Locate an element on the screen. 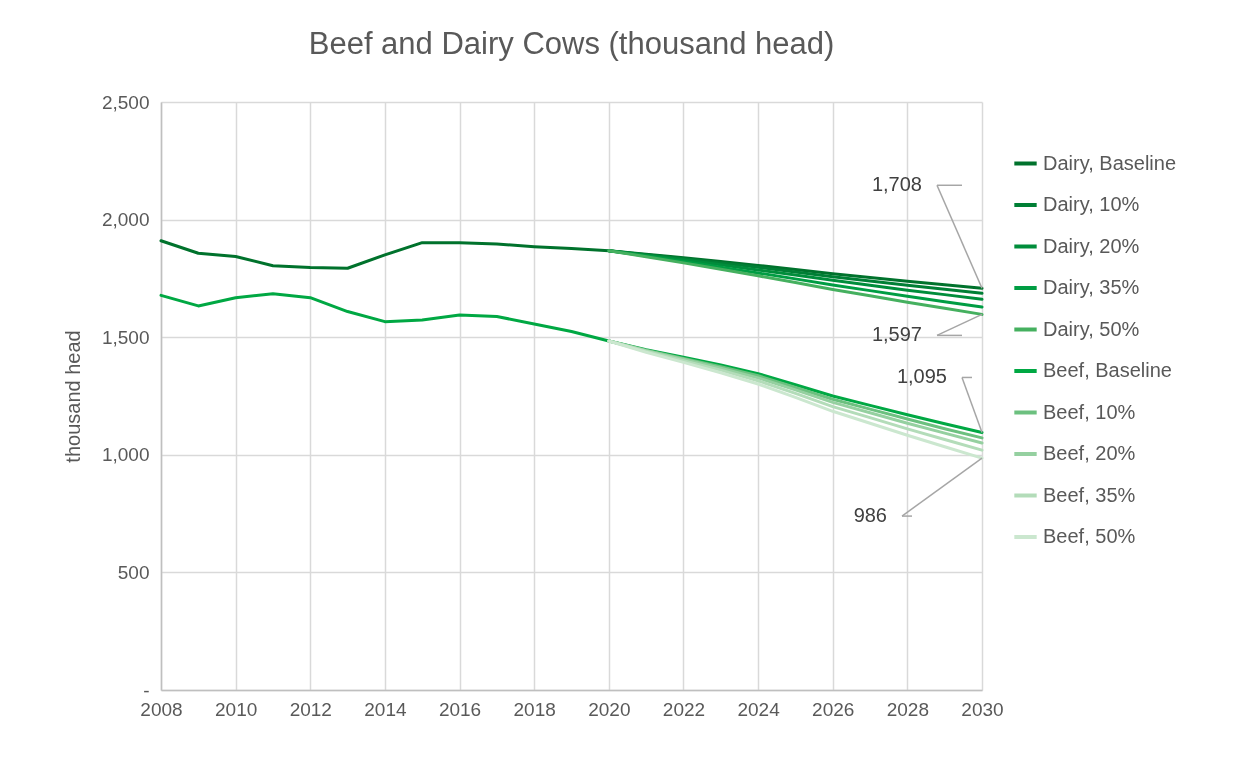  legend-label: Beef, 35% is located at coordinates (1089, 494).